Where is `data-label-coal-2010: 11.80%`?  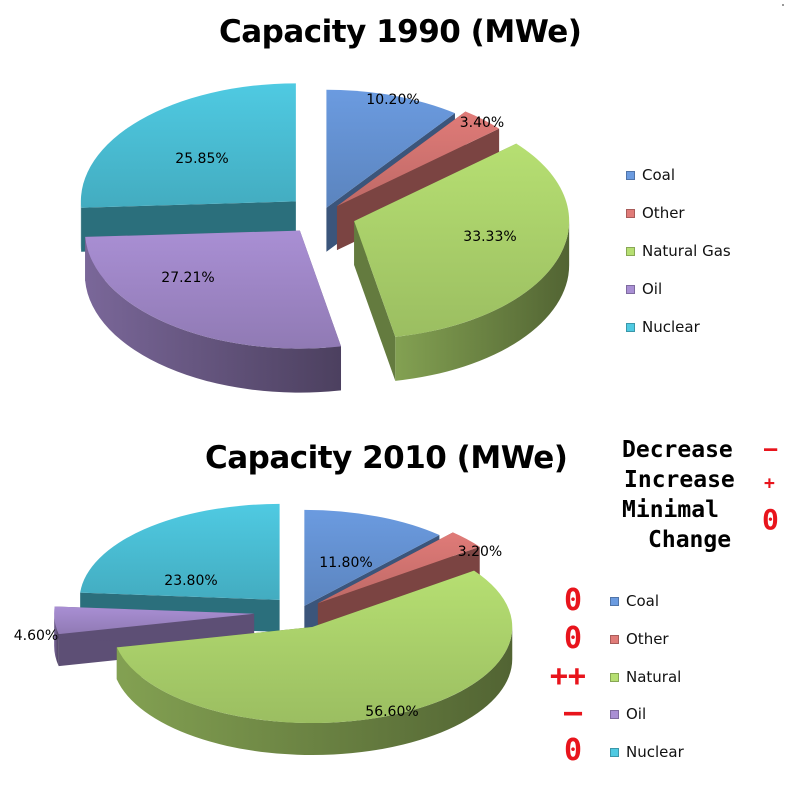 data-label-coal-2010: 11.80% is located at coordinates (345, 563).